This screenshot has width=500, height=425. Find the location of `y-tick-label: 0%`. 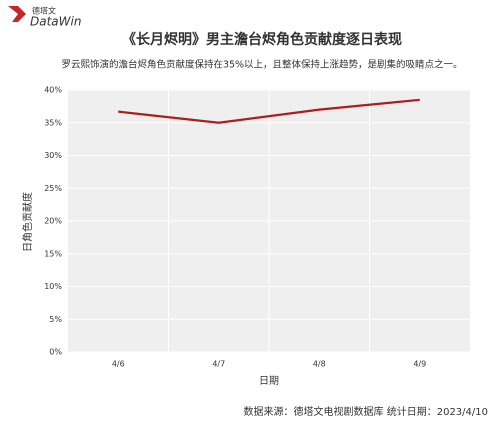

y-tick-label: 0% is located at coordinates (55, 352).